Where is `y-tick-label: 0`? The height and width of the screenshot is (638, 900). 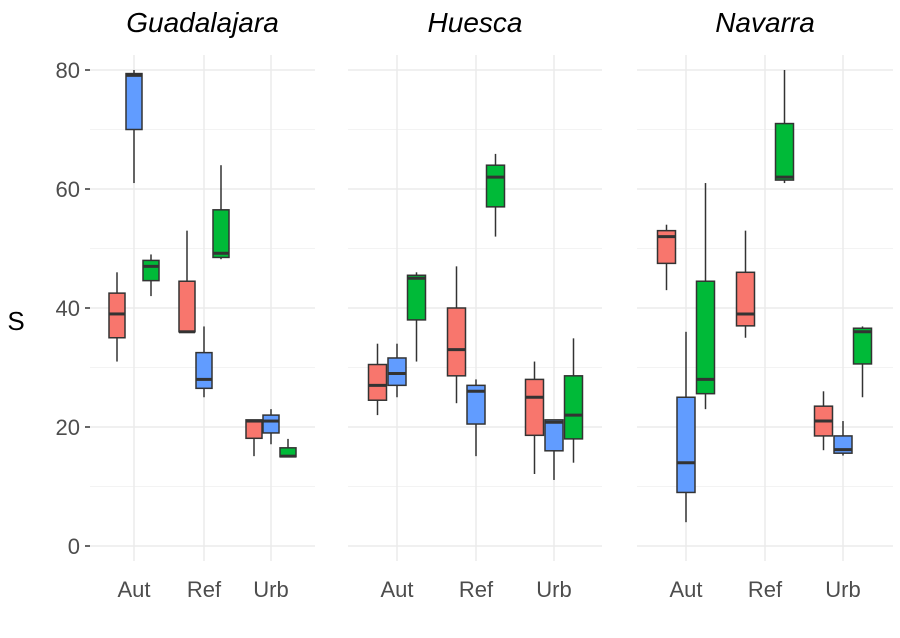
y-tick-label: 0 is located at coordinates (74, 546).